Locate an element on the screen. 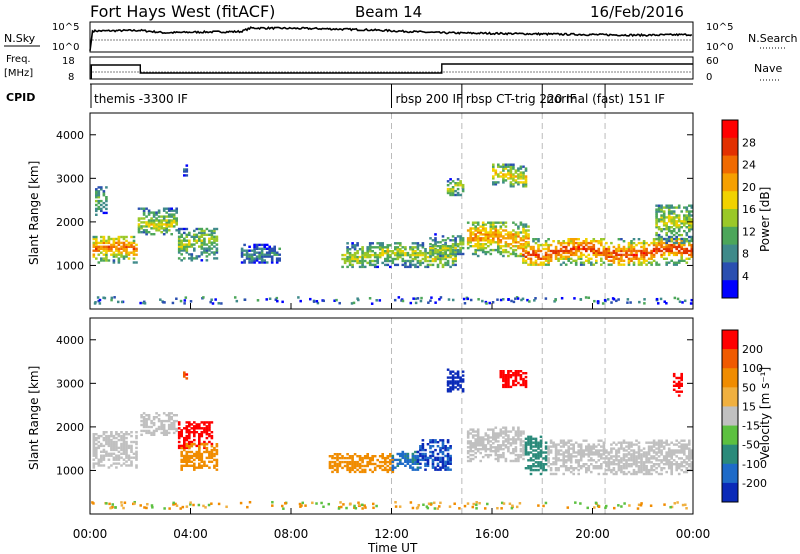 Image resolution: width=800 pixels, height=554 pixels. cpid-mode-0: themis -3300 IF is located at coordinates (141, 99).